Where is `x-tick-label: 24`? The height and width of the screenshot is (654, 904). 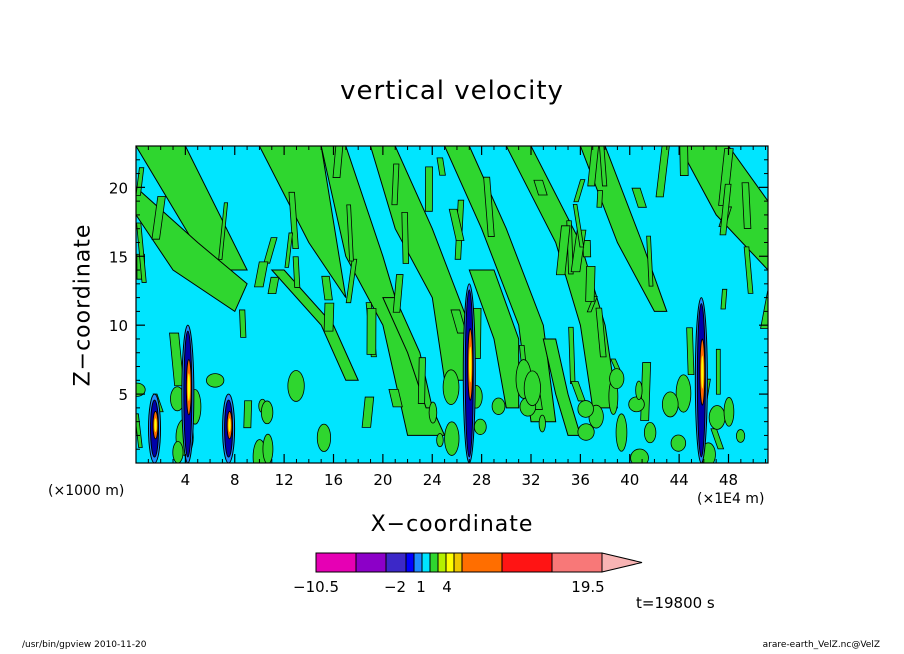 x-tick-label: 24 is located at coordinates (432, 480).